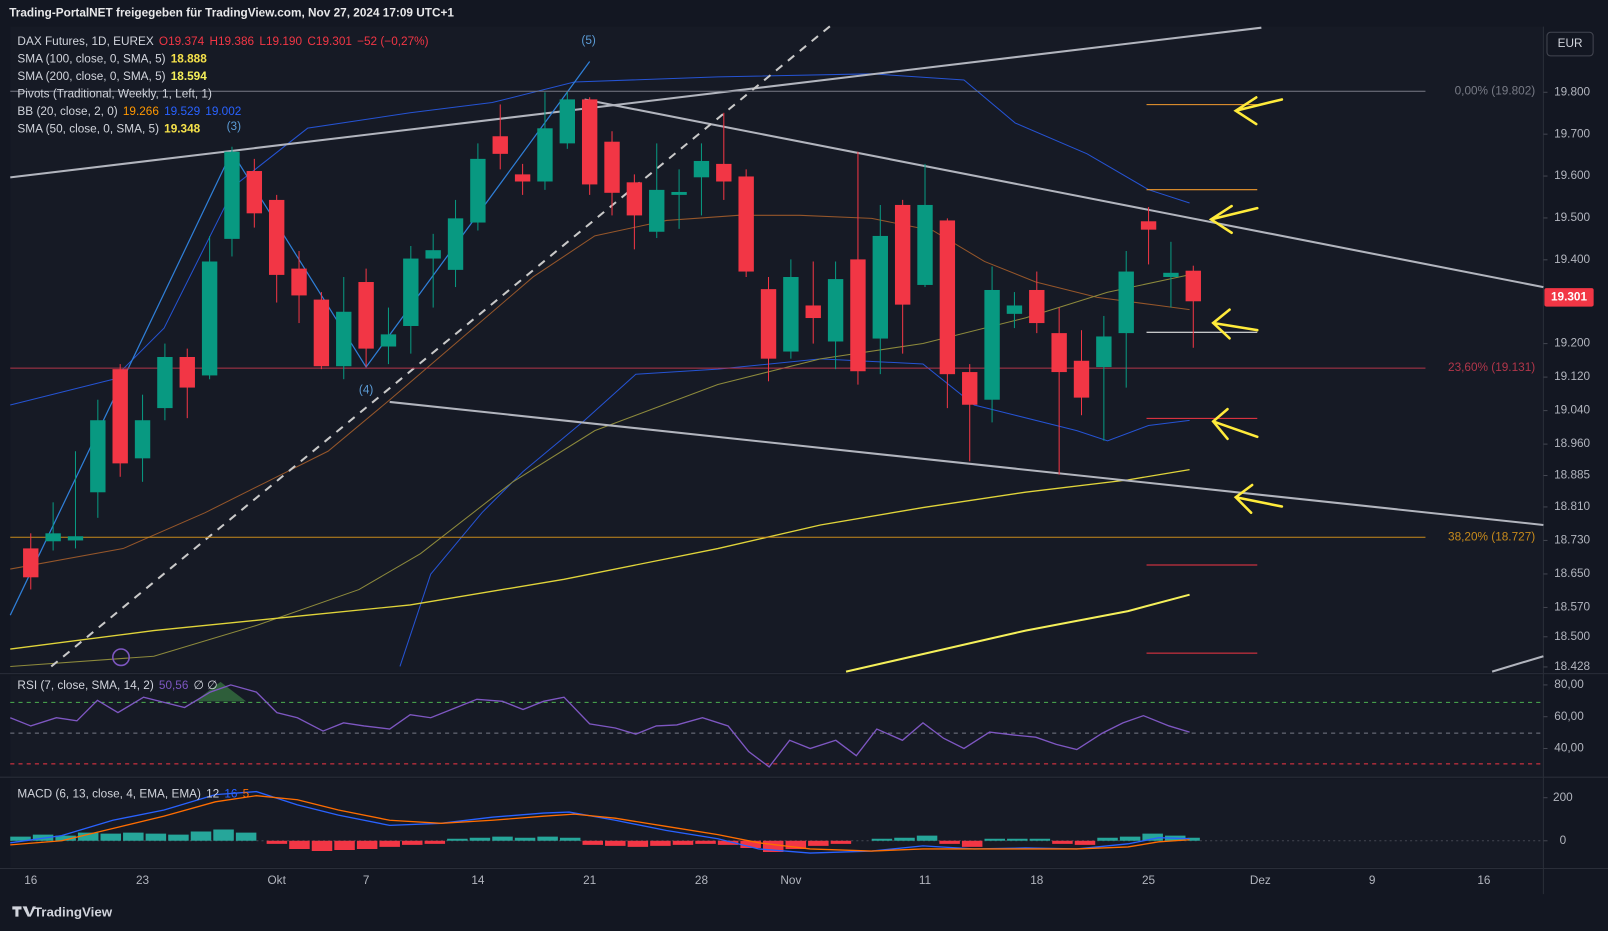  What do you see at coordinates (91, 59) in the screenshot?
I see `indicator: SMA (100, close, 0, SMA, 5)` at bounding box center [91, 59].